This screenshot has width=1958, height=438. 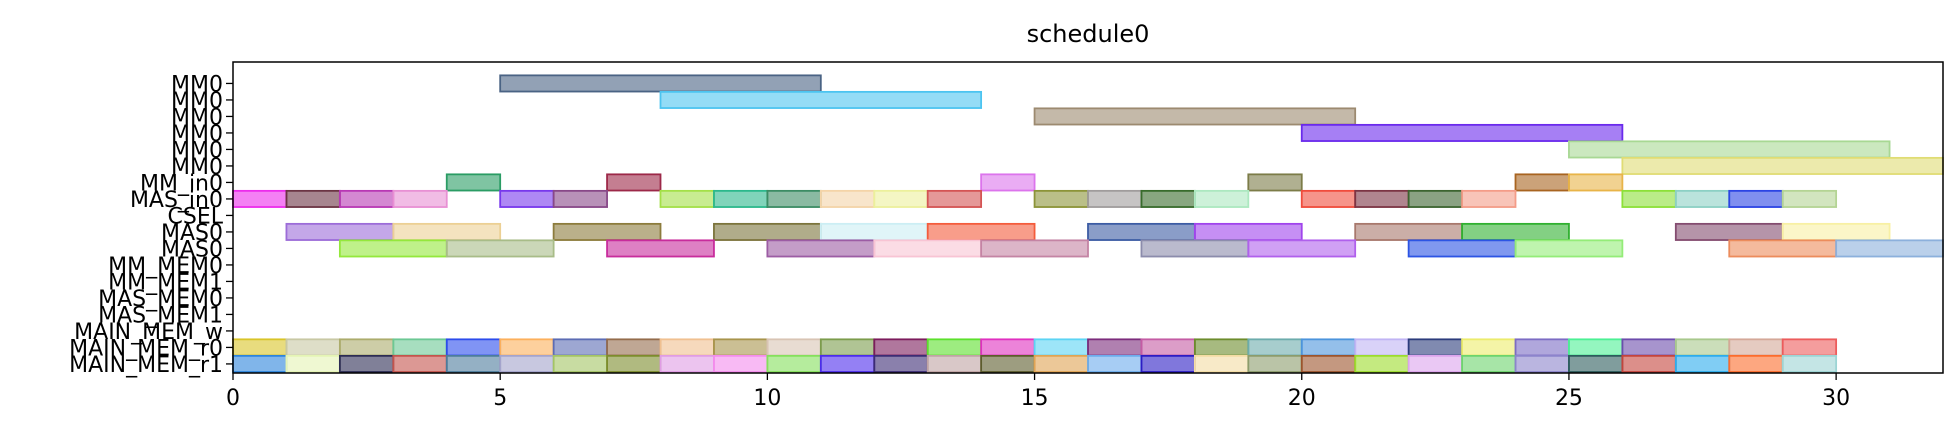 I want to click on y-tick-label: MAS_in0, so click(x=176, y=200).